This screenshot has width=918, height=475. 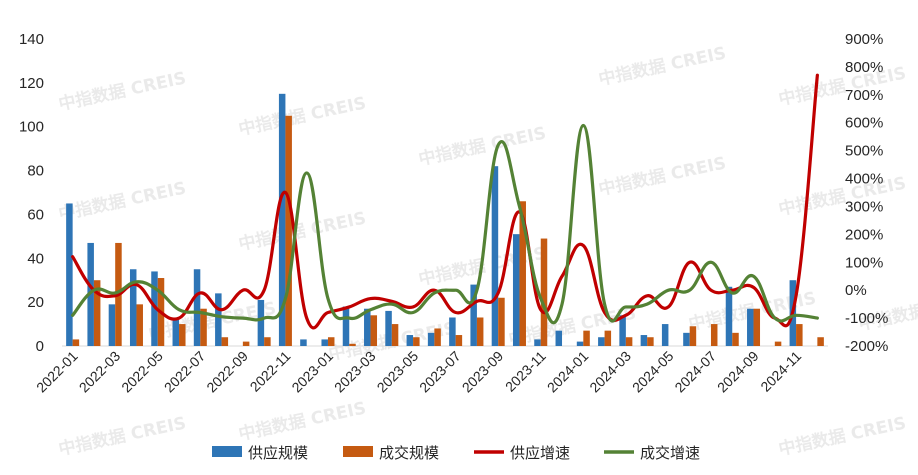 I want to click on x-tick-label: 2023-07, so click(x=440, y=372).